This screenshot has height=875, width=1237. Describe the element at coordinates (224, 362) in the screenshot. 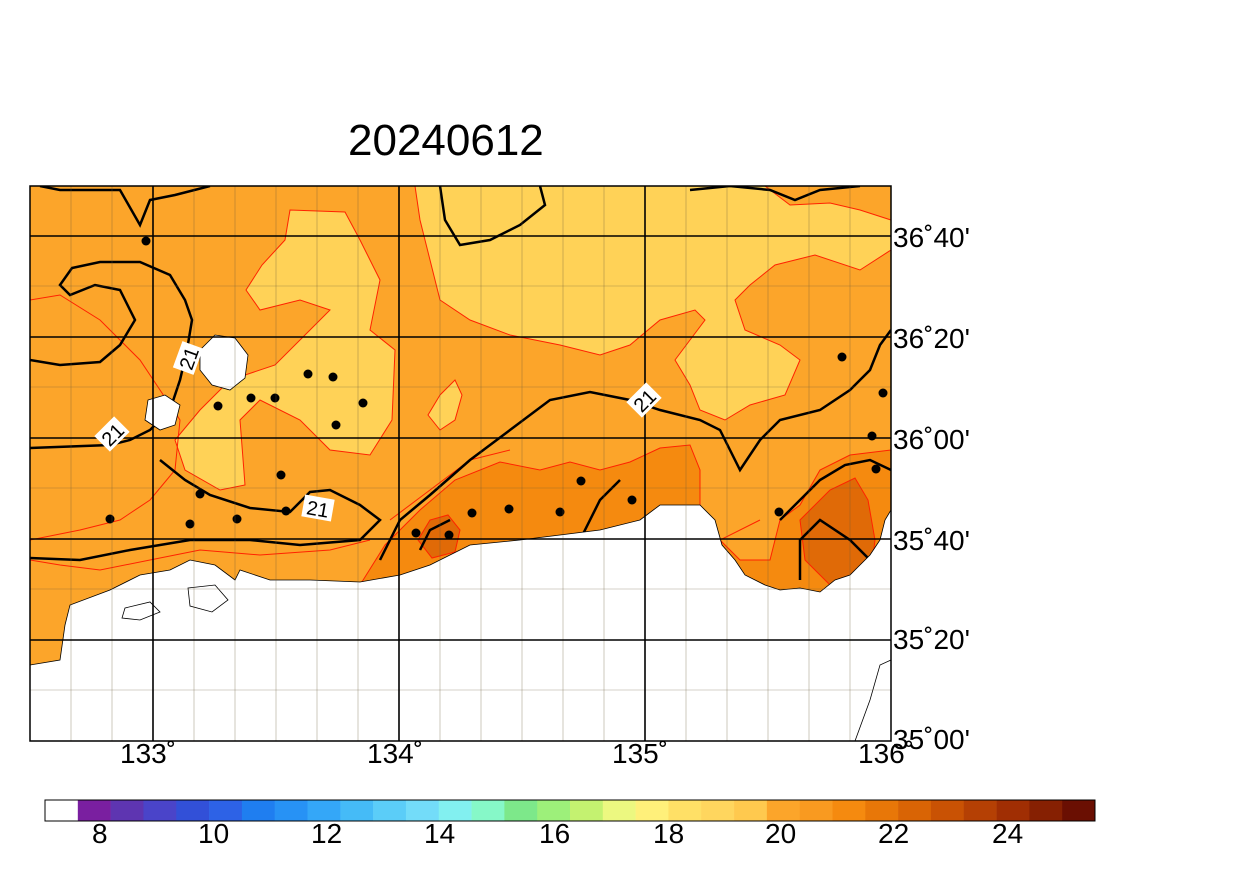

I see `land-dogo-island` at that location.